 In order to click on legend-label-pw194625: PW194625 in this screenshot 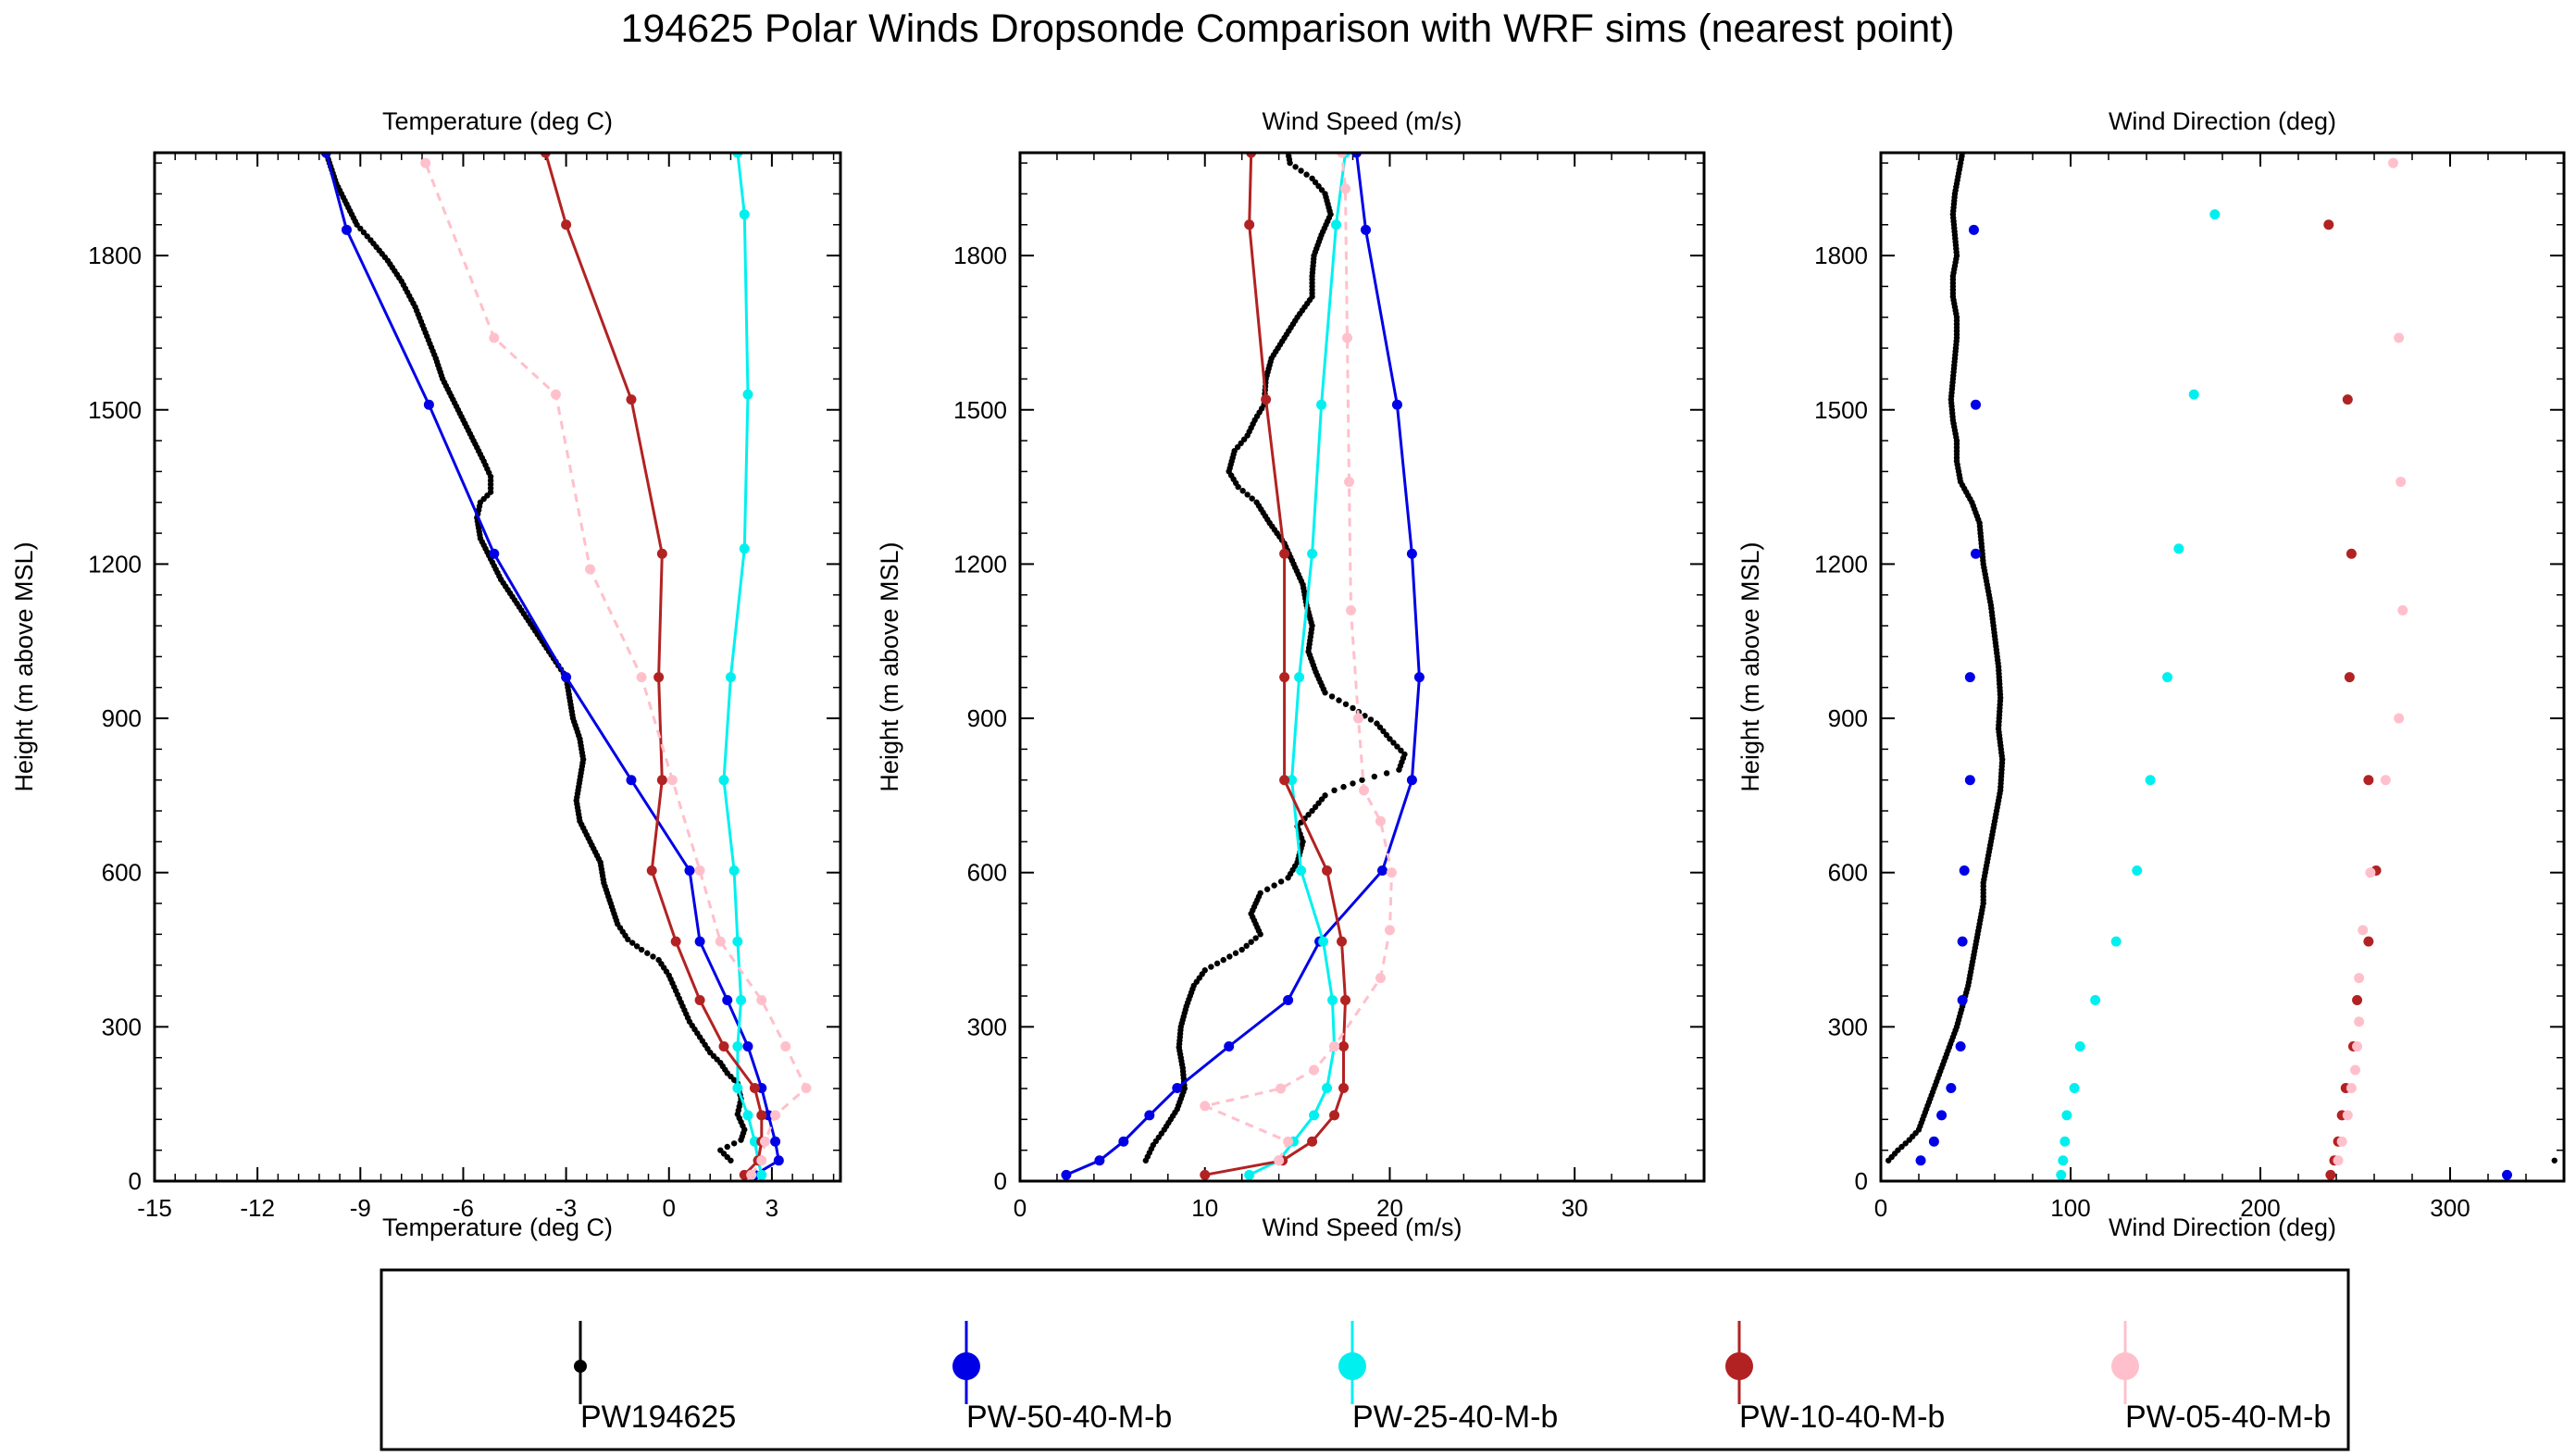, I will do `click(658, 1417)`.